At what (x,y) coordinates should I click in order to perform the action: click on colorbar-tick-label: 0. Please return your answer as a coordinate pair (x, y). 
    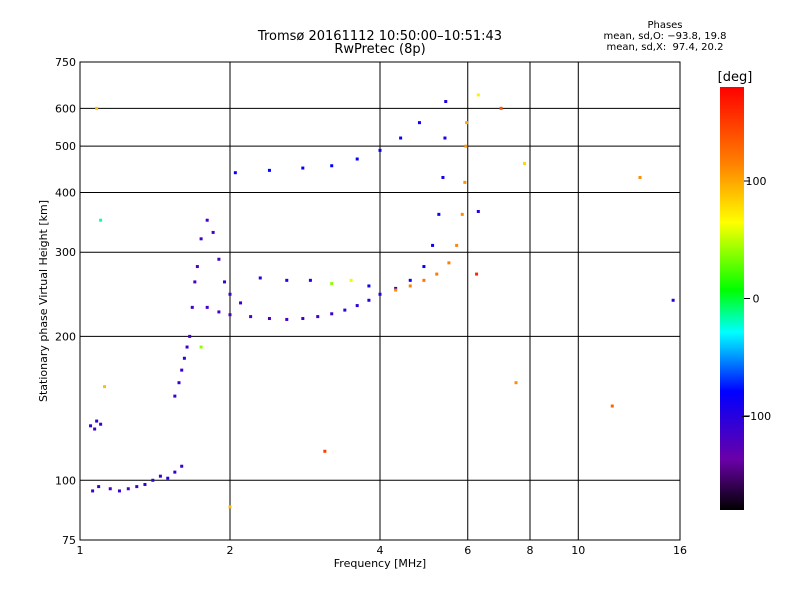
    Looking at the image, I should click on (756, 299).